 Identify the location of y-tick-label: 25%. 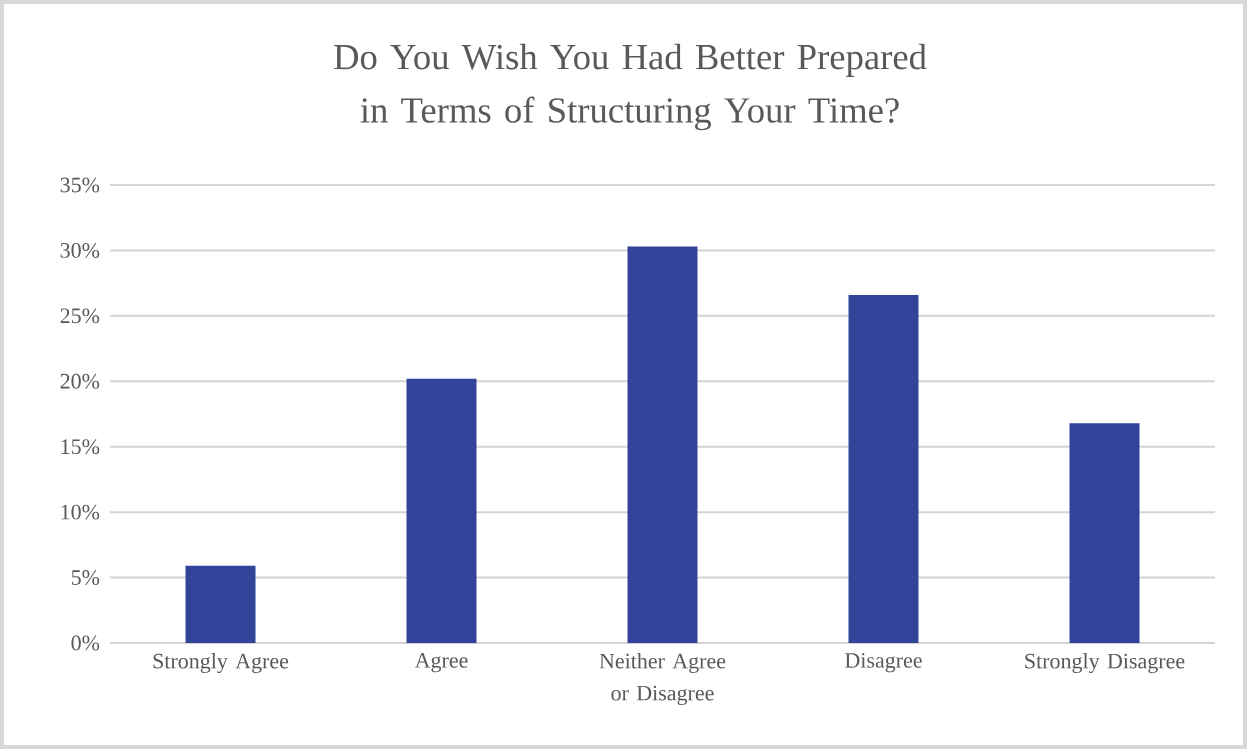
(80, 316).